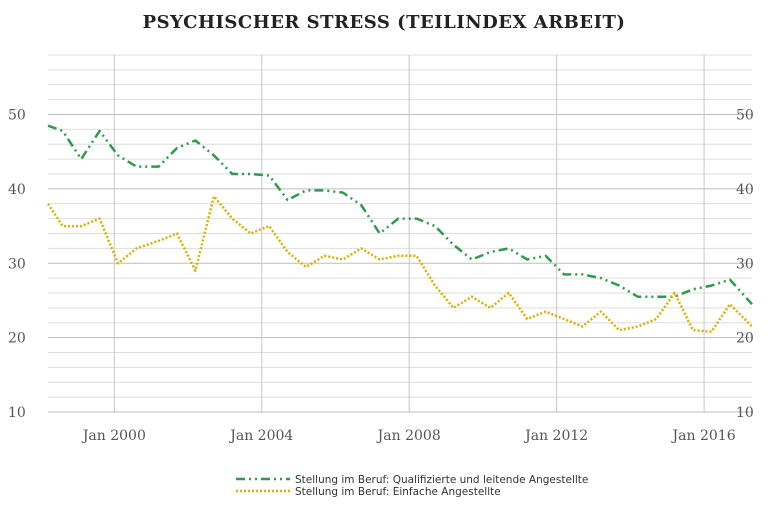 This screenshot has height=512, width=768. I want to click on legend-label: Stellung im Beruf: Einfache Angestellte, so click(398, 492).